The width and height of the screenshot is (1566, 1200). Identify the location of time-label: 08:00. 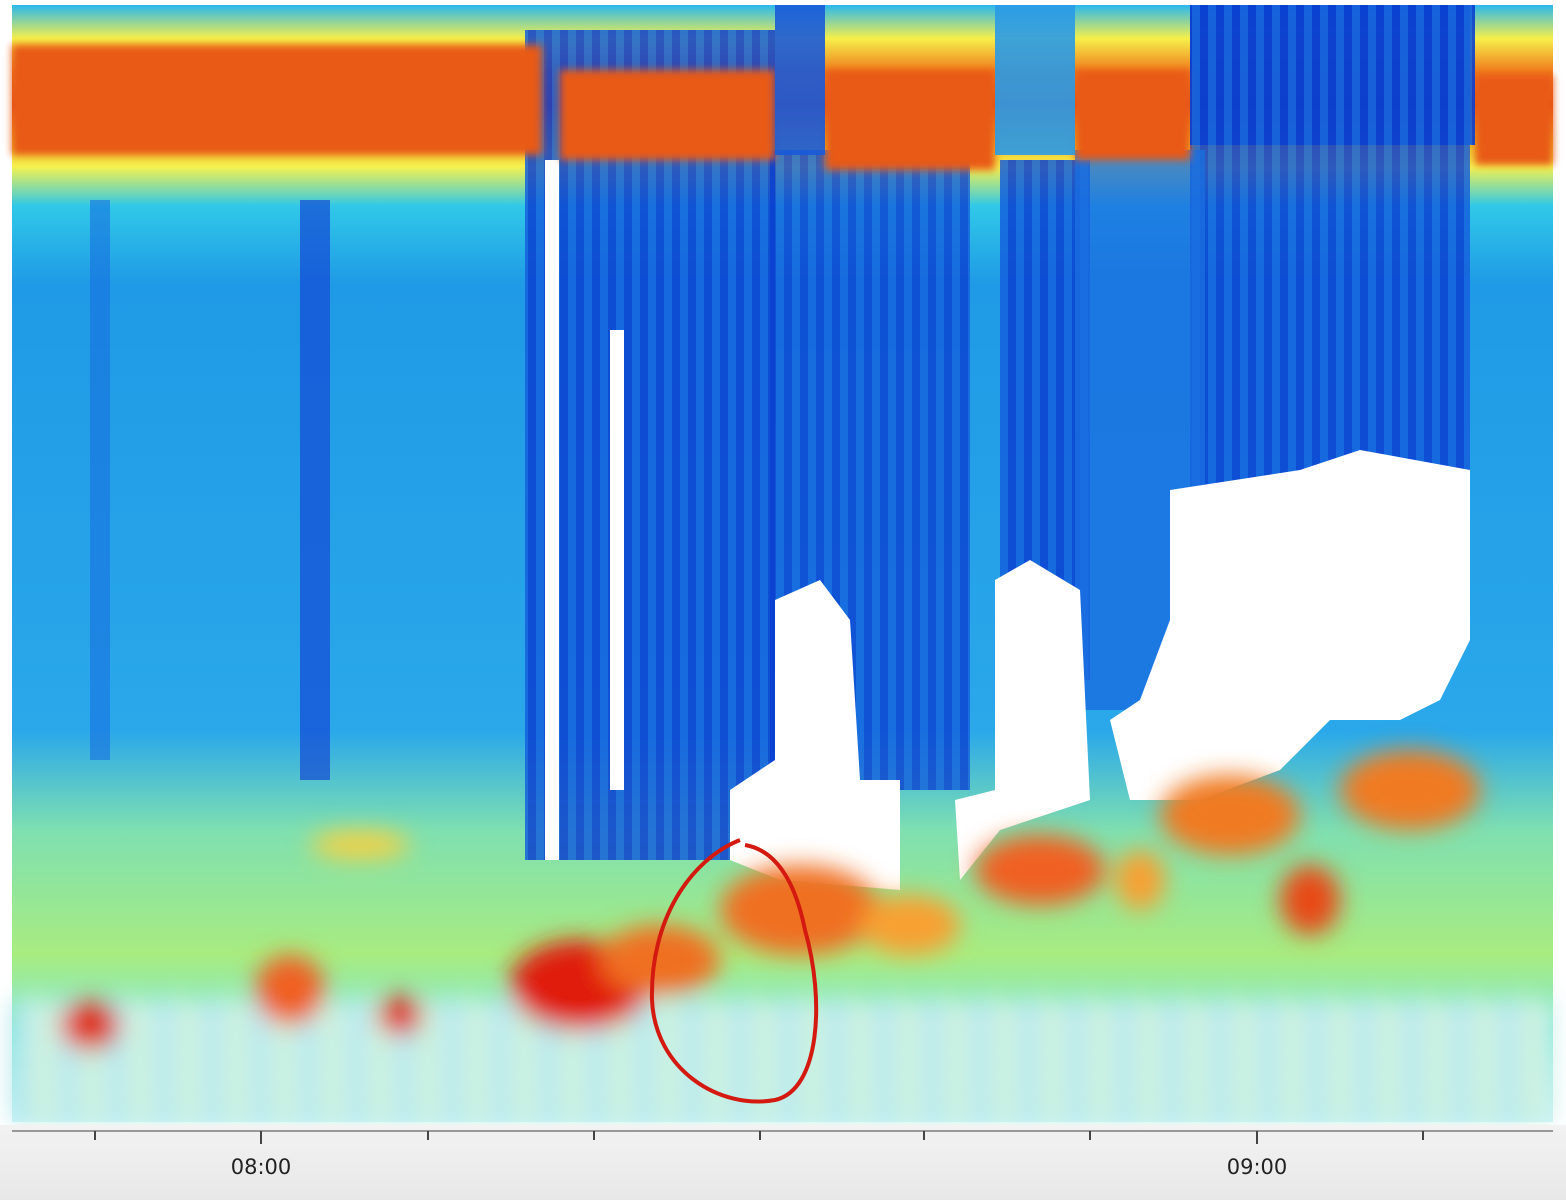
(261, 1167).